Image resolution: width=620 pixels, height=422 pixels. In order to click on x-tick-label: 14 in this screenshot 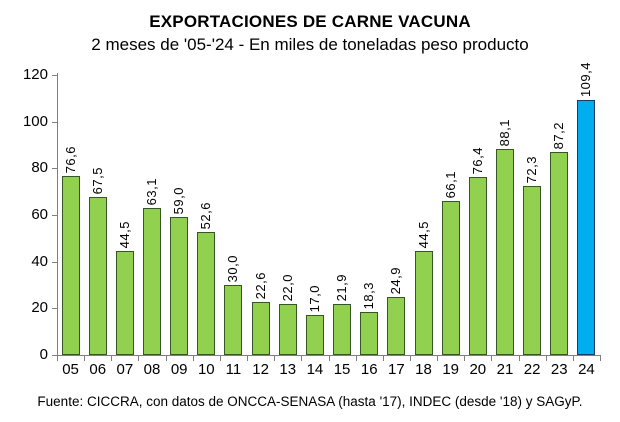, I will do `click(315, 369)`.